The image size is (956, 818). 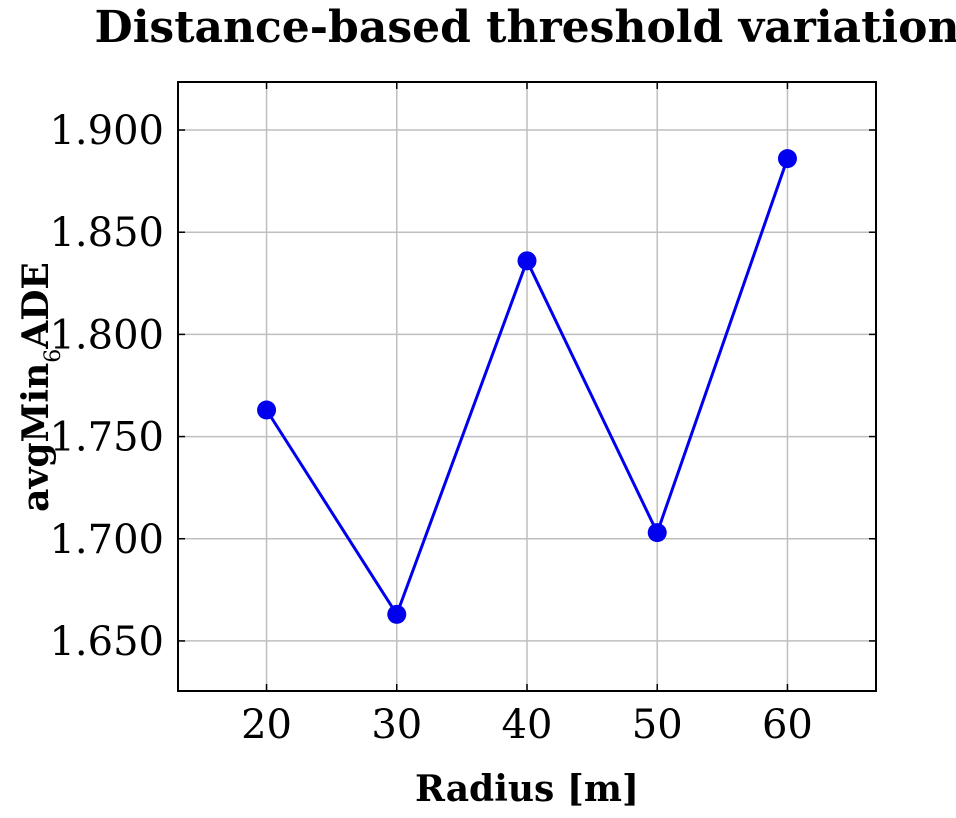 What do you see at coordinates (36, 437) in the screenshot?
I see `y-axis-label-main: avgMin` at bounding box center [36, 437].